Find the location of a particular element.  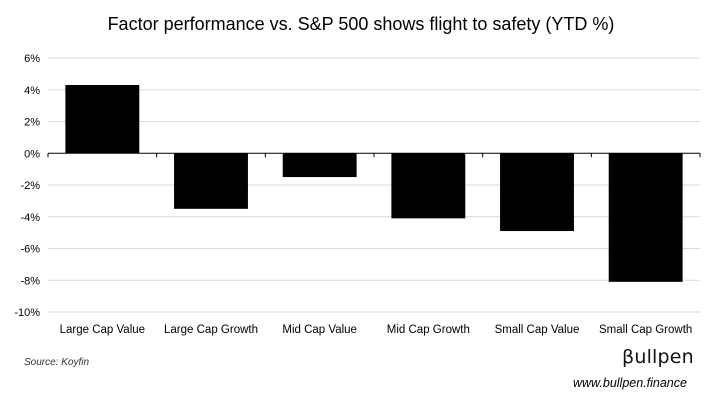

y-tick-label: 2% is located at coordinates (32, 123).